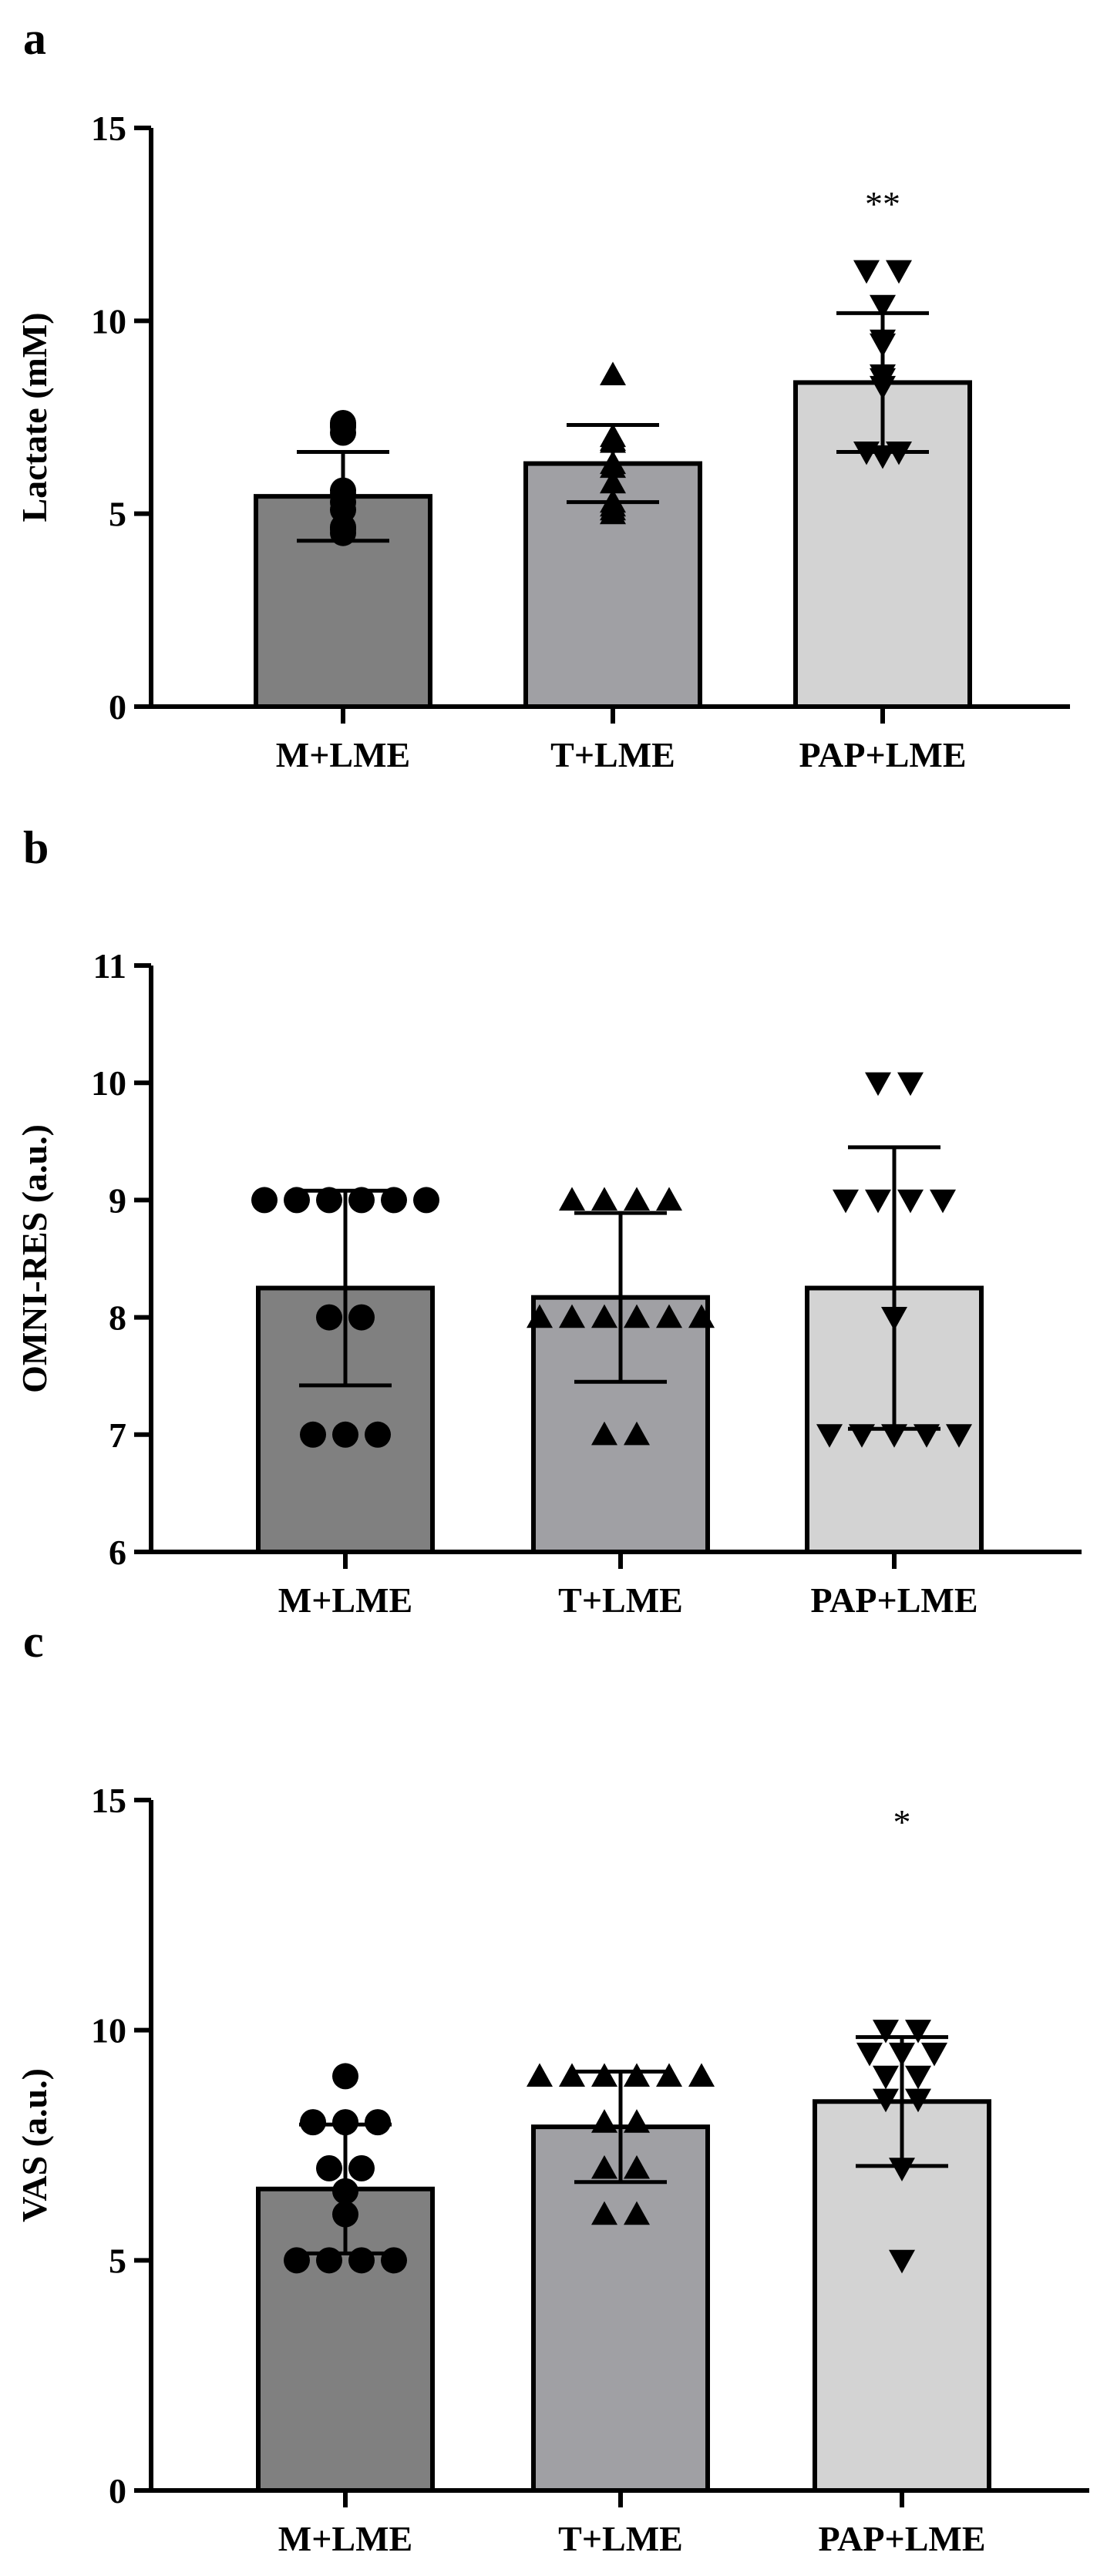 The image size is (1107, 2576). I want to click on y-tick-label: 11, so click(109, 966).